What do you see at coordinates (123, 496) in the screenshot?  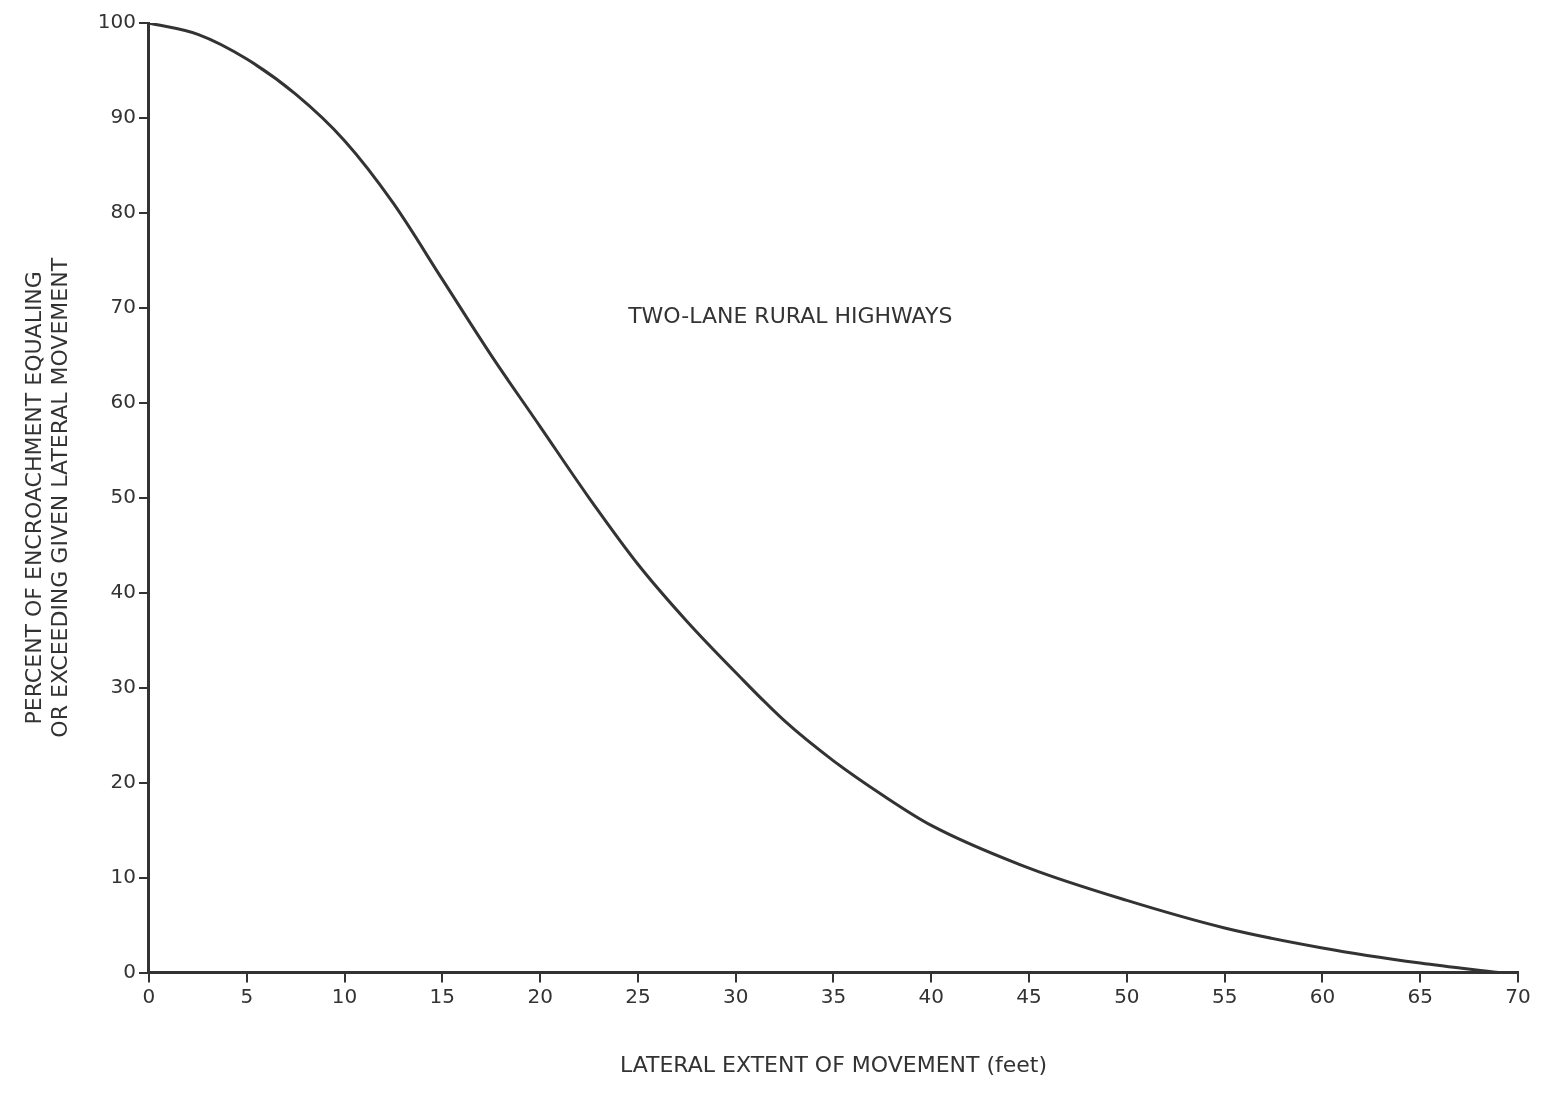 I see `y-tick-label: 50` at bounding box center [123, 496].